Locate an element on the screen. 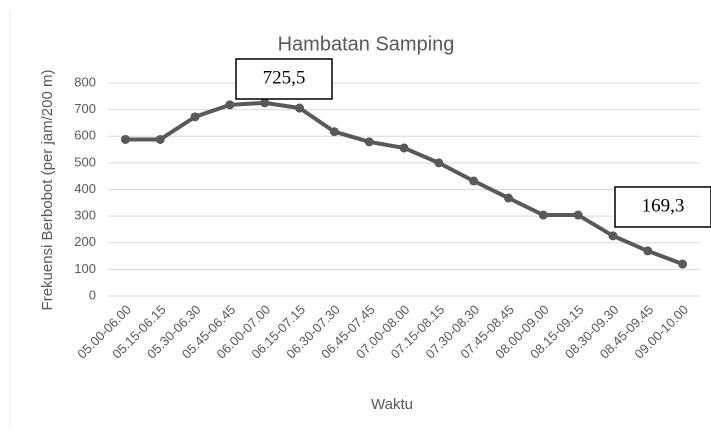 This screenshot has height=433, width=711. x-axis-title: Waktu is located at coordinates (392, 404).